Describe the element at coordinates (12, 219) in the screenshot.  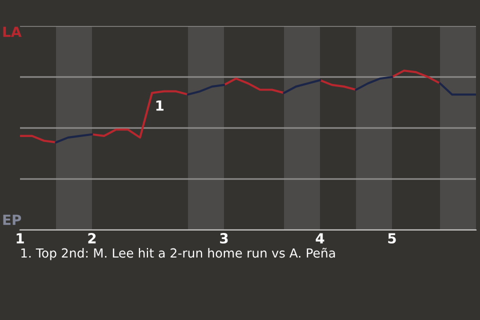
I see `annotation: EP` at that location.